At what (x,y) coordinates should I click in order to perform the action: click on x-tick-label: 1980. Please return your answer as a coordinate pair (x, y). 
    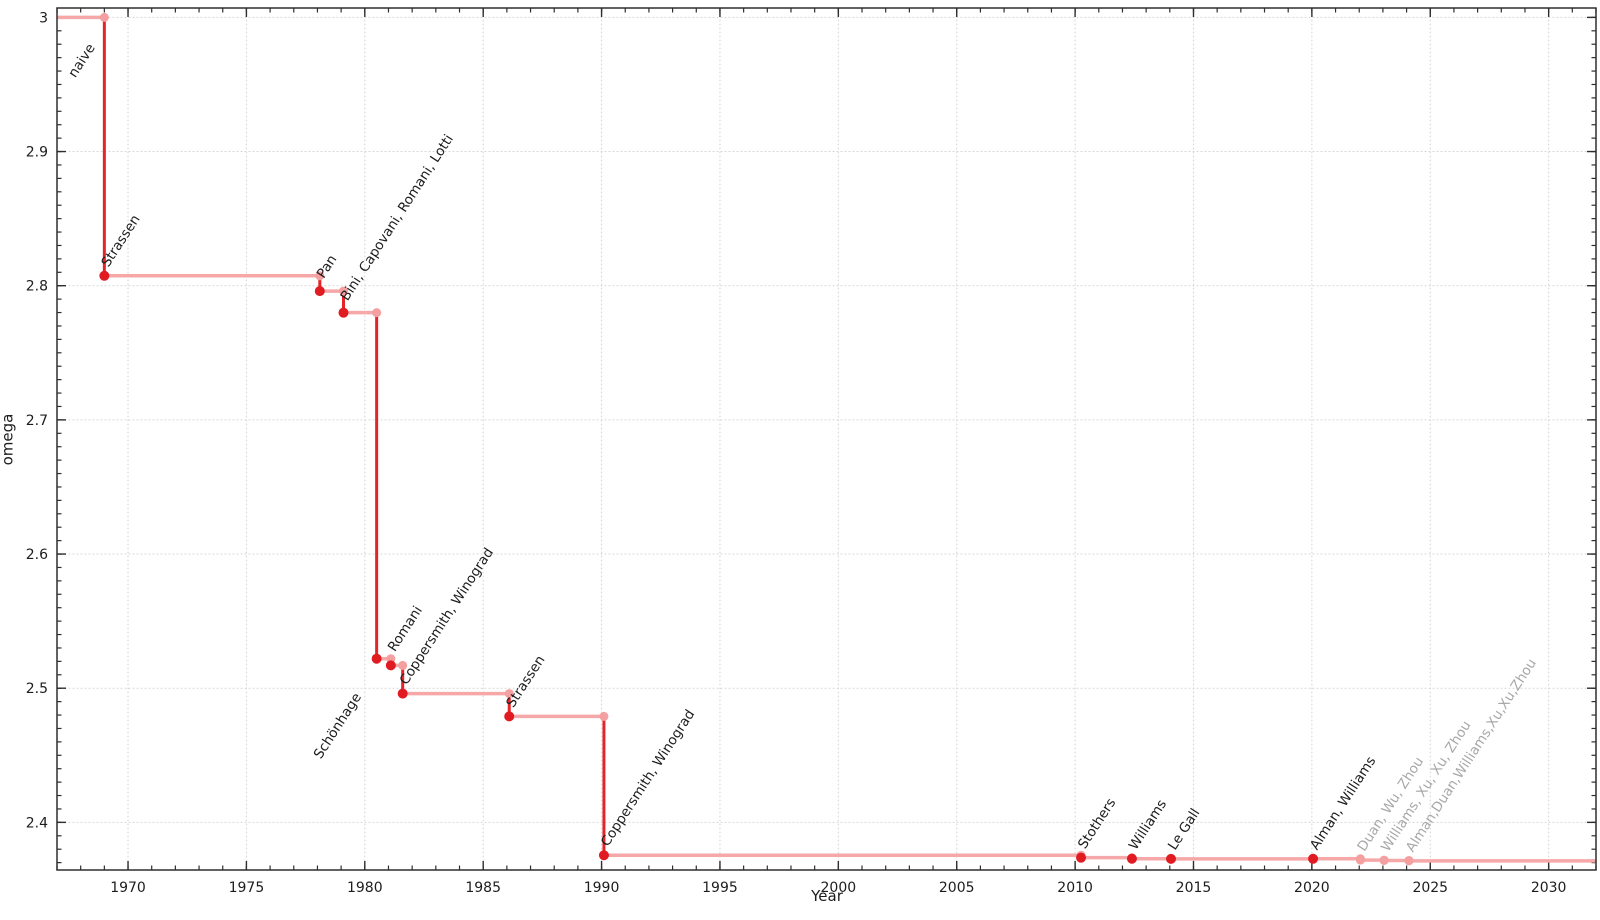
    Looking at the image, I should click on (365, 888).